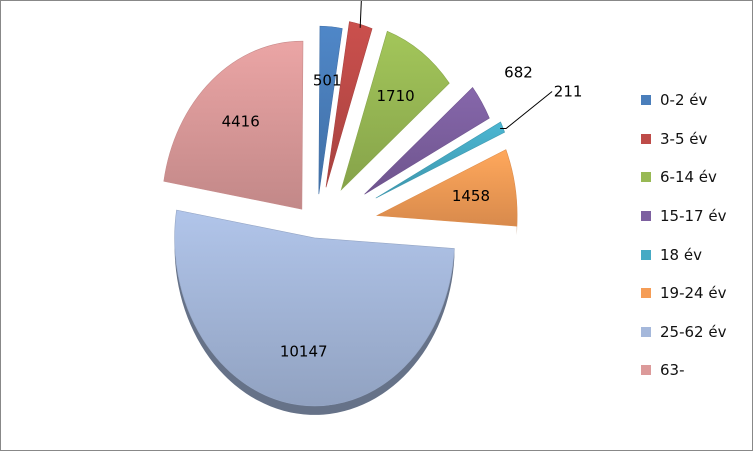 The width and height of the screenshot is (753, 451). I want to click on legend-label: 25-62 év, so click(693, 331).